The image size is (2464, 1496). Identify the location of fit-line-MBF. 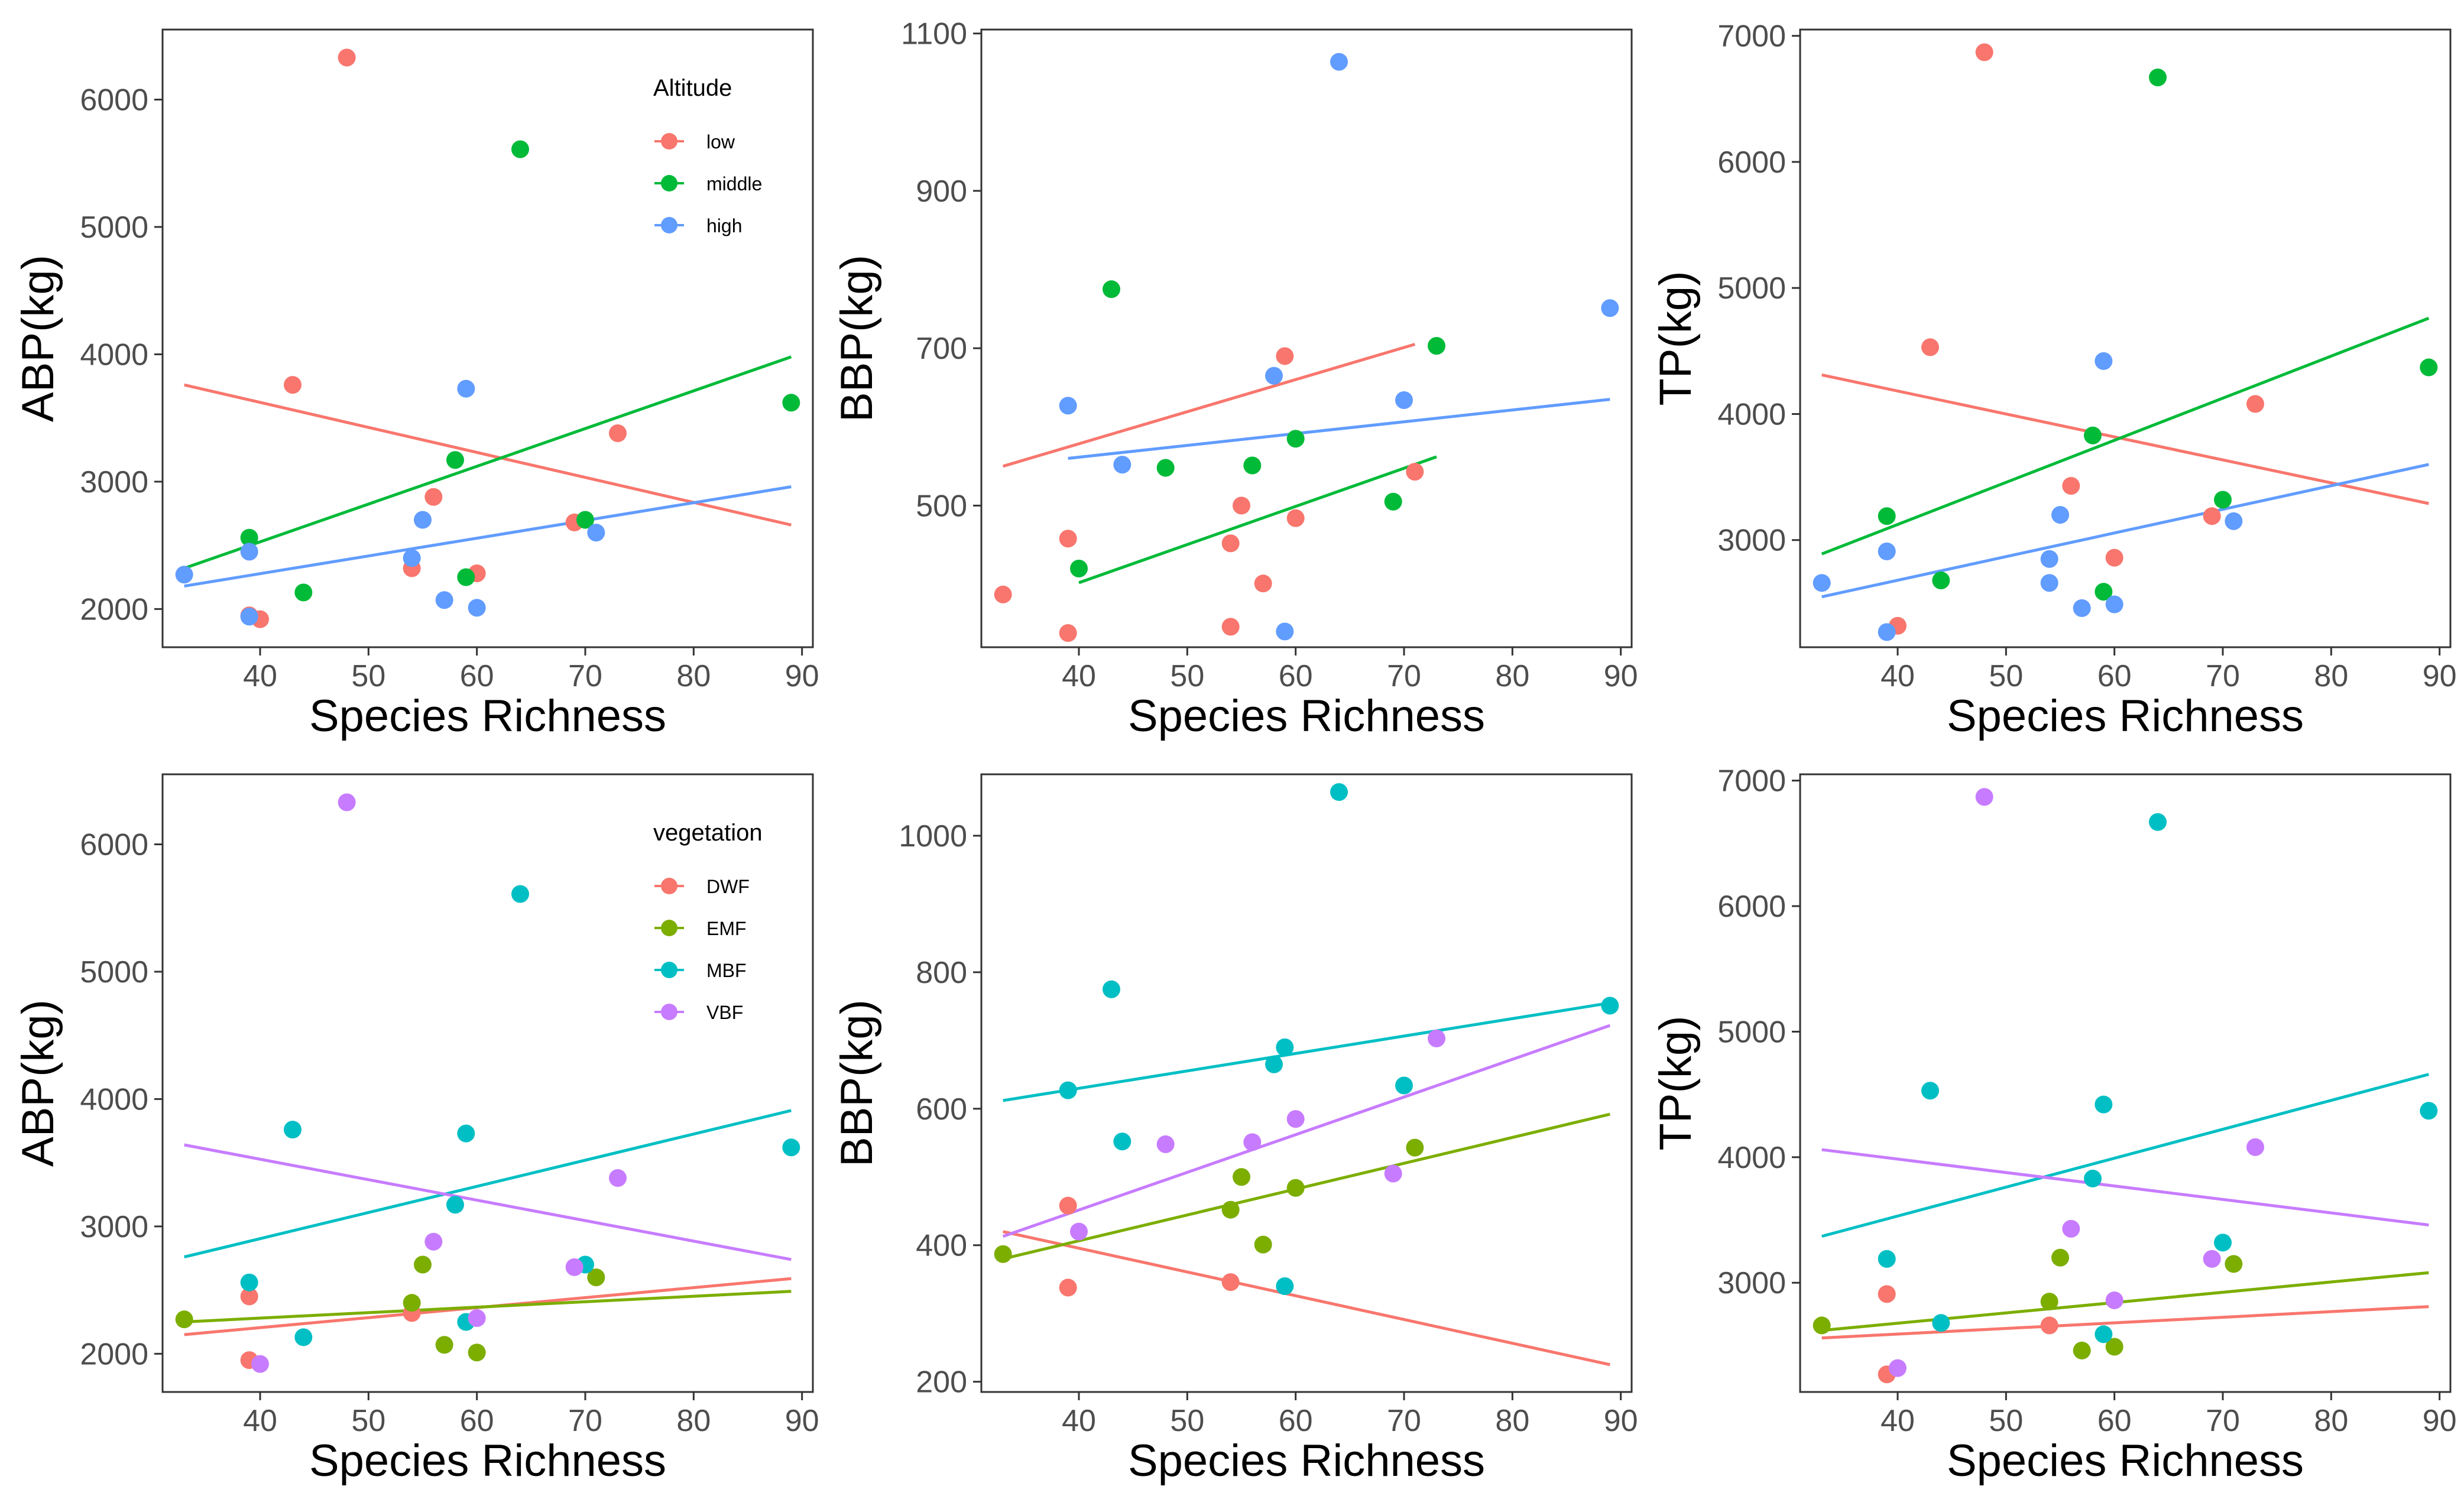
(1306, 1051).